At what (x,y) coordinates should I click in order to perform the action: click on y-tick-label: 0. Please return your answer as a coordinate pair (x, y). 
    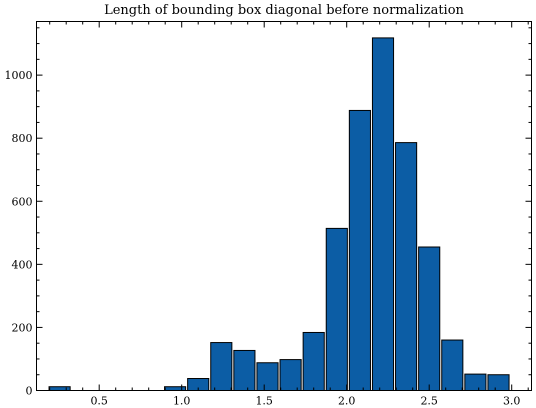
    Looking at the image, I should click on (29, 391).